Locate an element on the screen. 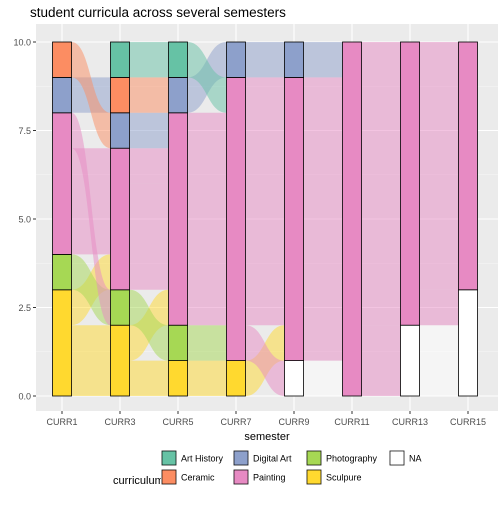 The width and height of the screenshot is (504, 509). legend-label: Digital Art is located at coordinates (272, 459).